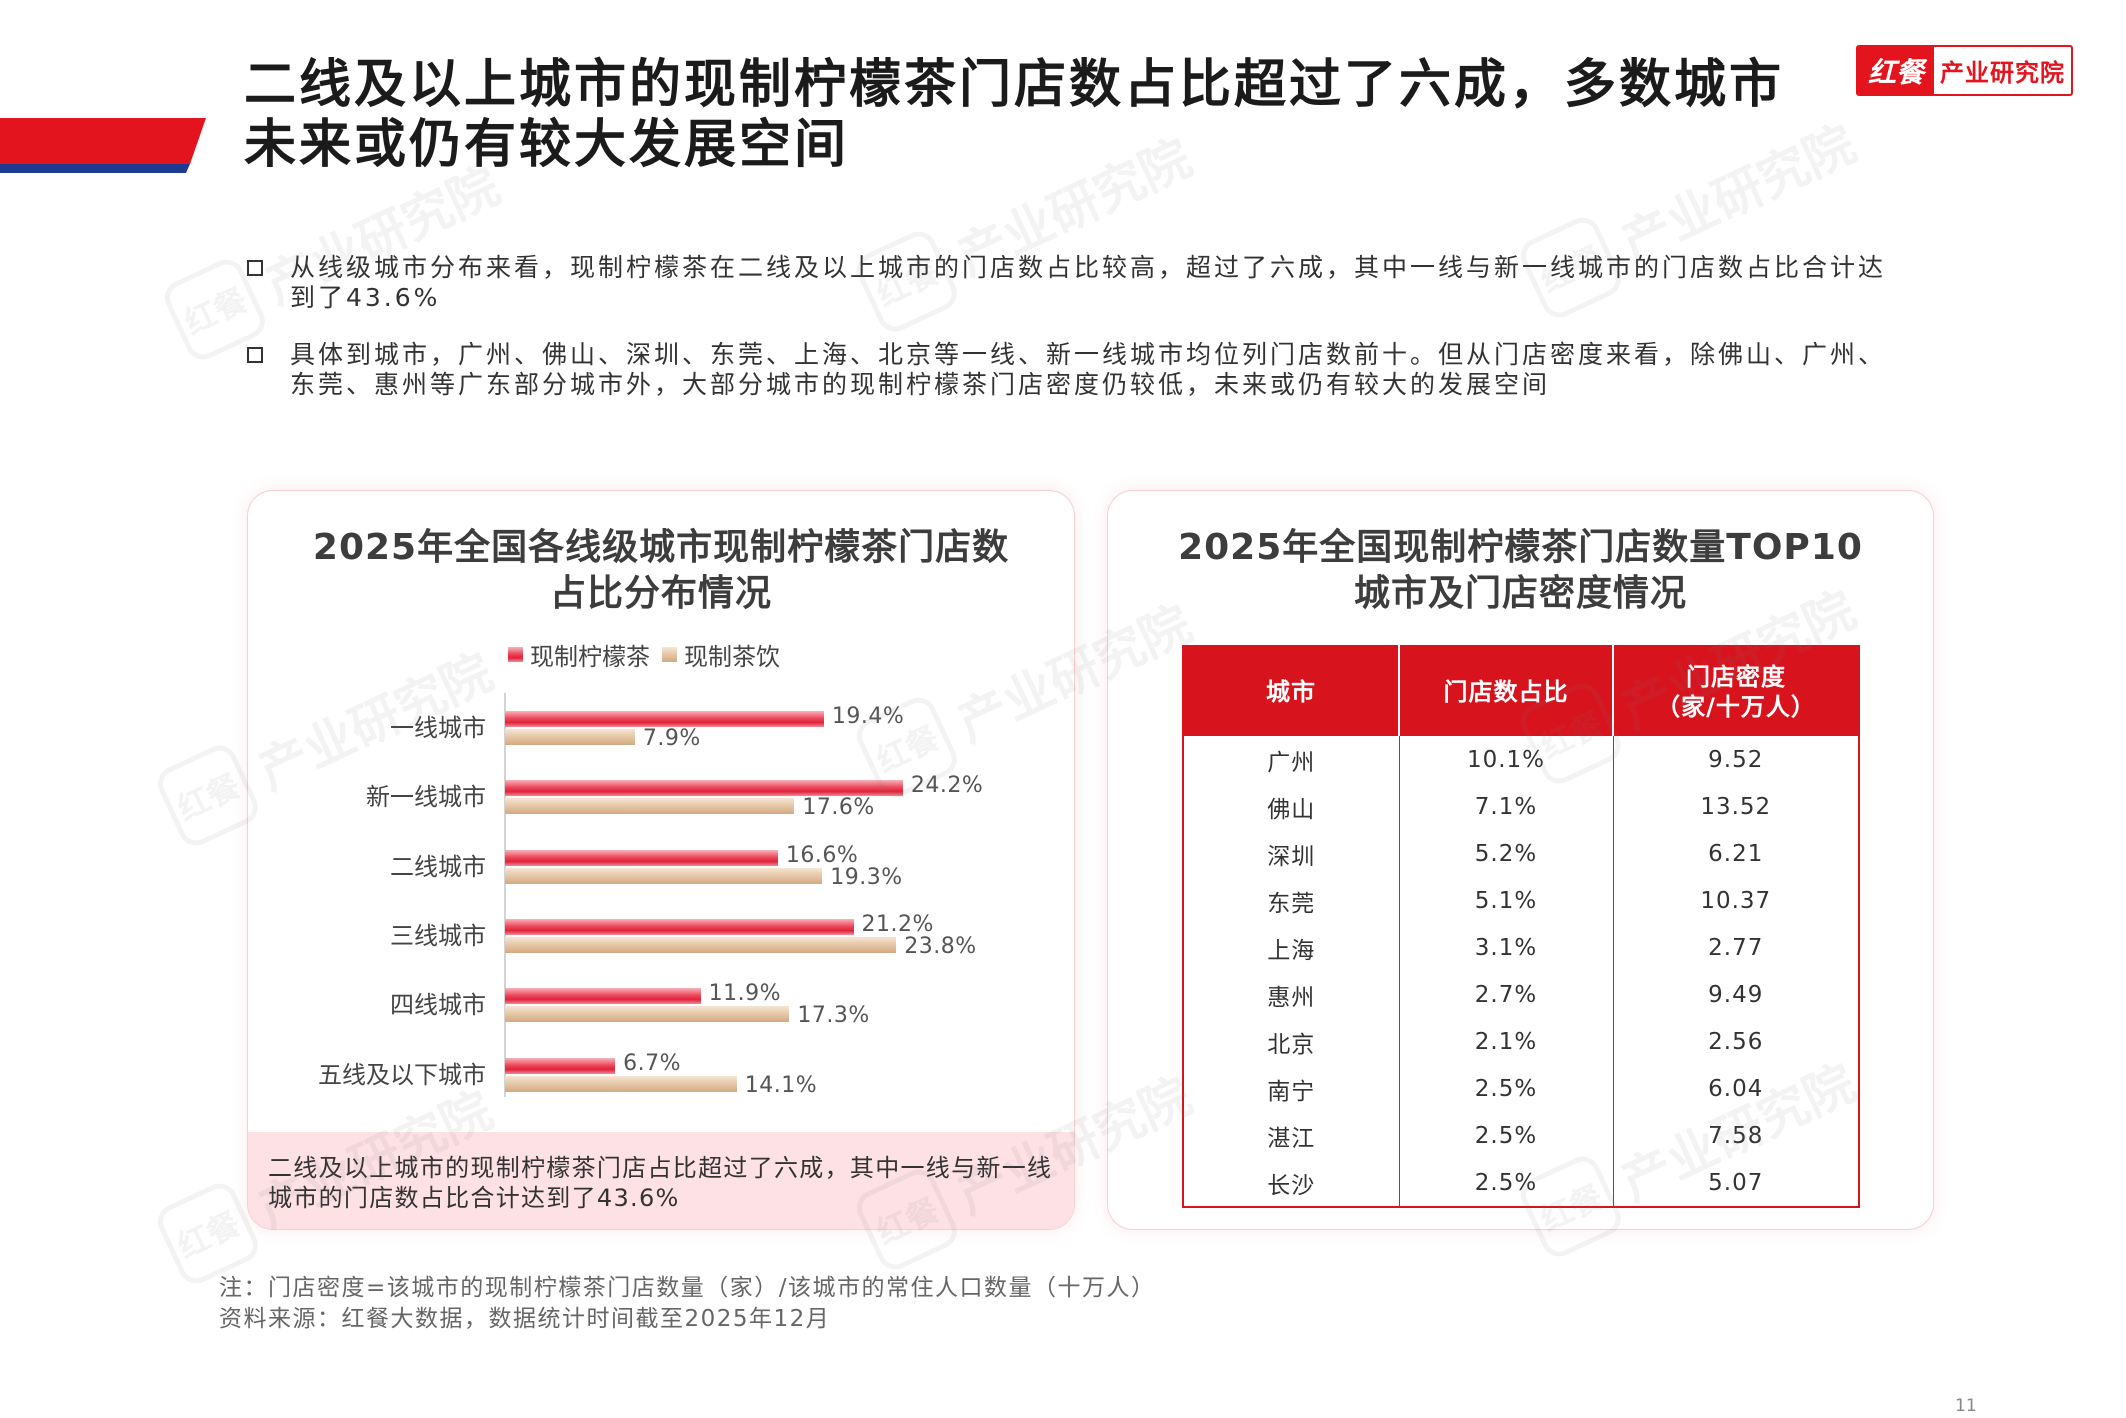  Describe the element at coordinates (1291, 947) in the screenshot. I see `city-cell: 上海` at that location.